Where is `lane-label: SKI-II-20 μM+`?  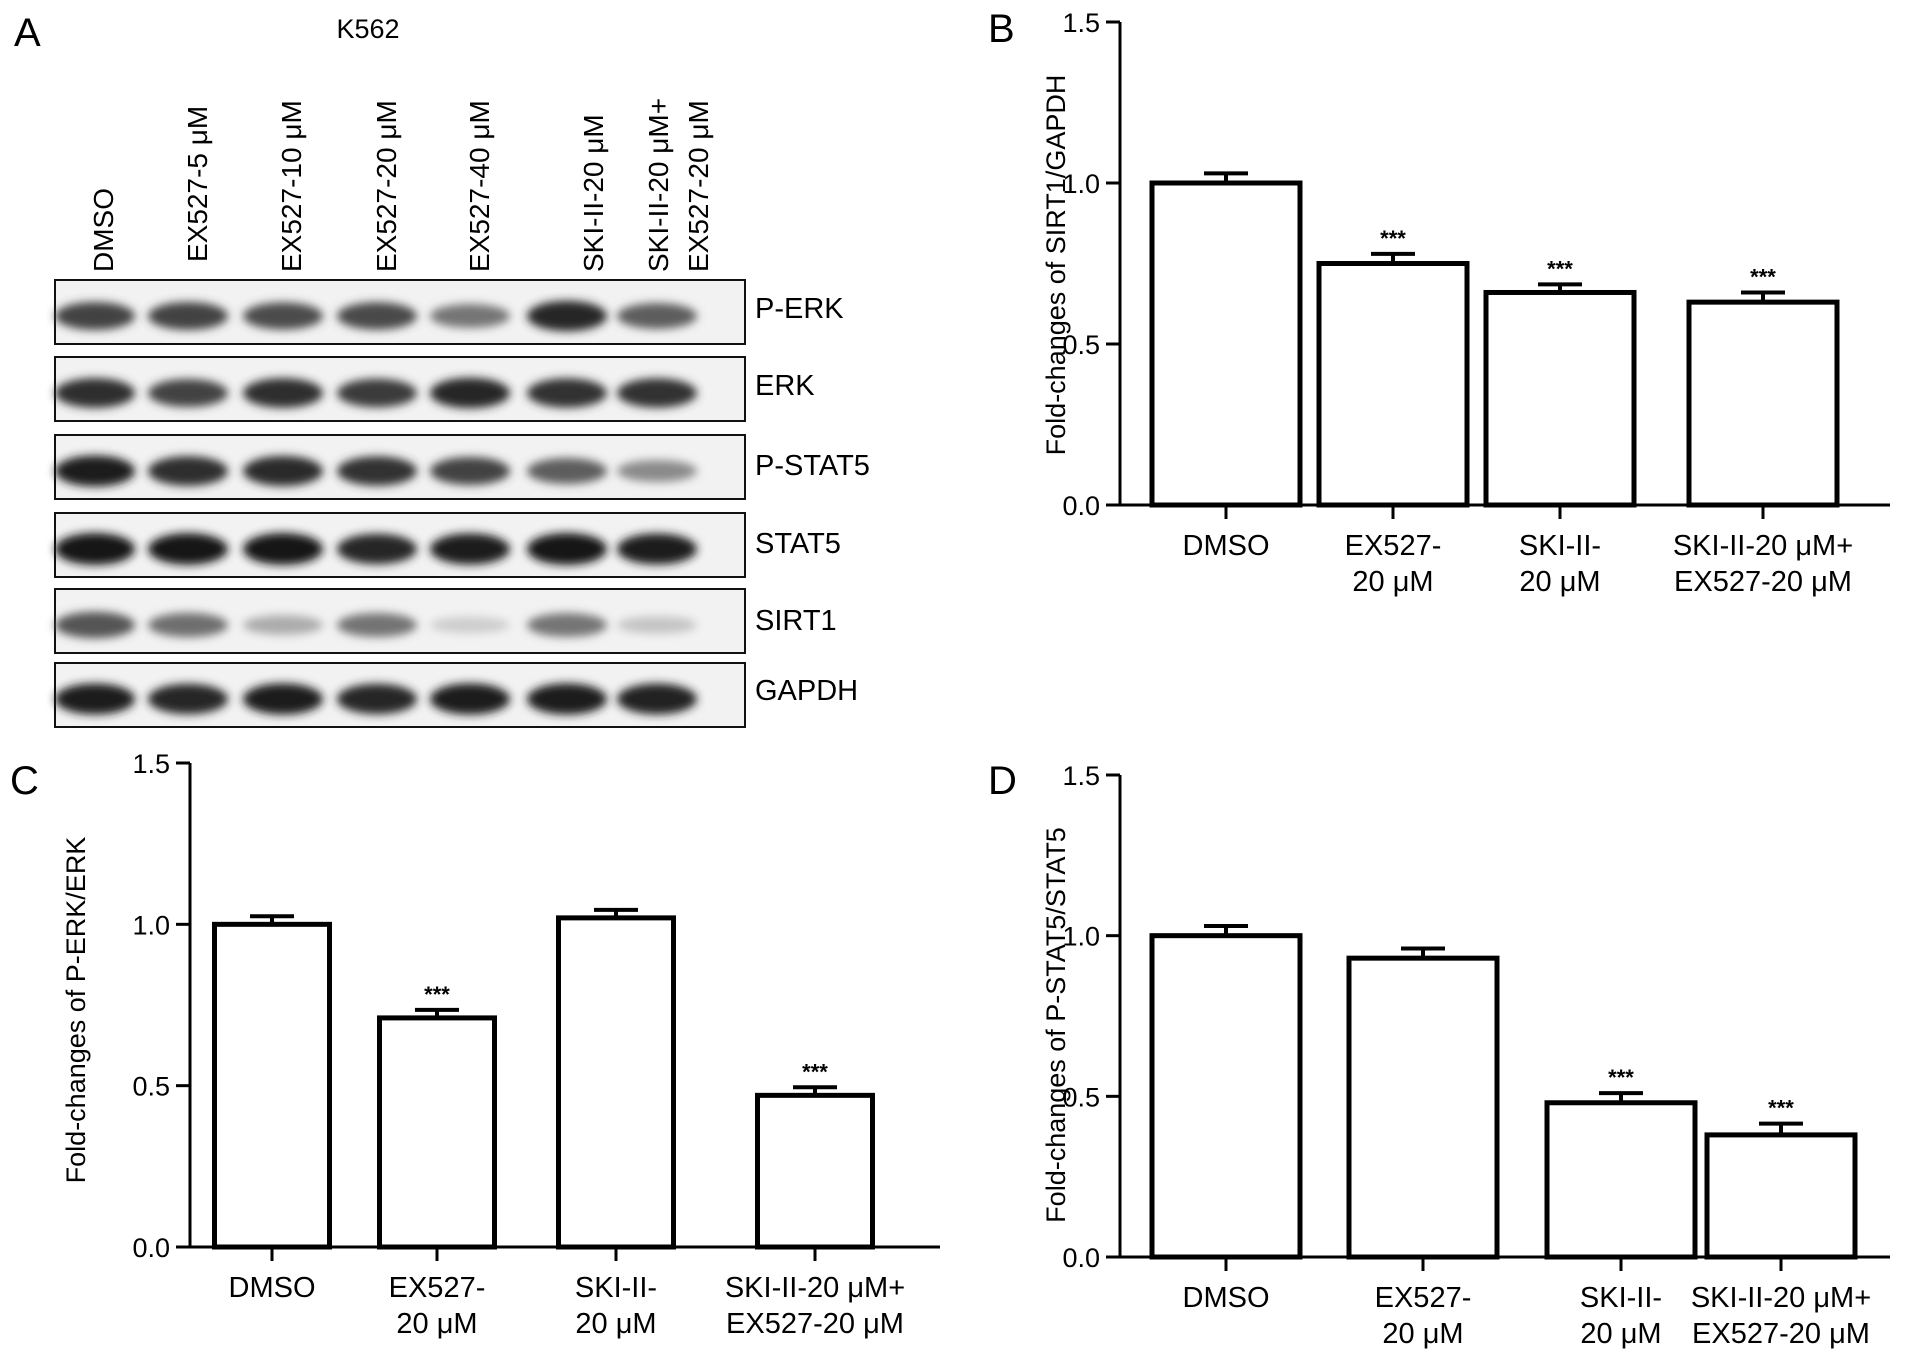
lane-label: SKI-II-20 μM+ is located at coordinates (658, 185).